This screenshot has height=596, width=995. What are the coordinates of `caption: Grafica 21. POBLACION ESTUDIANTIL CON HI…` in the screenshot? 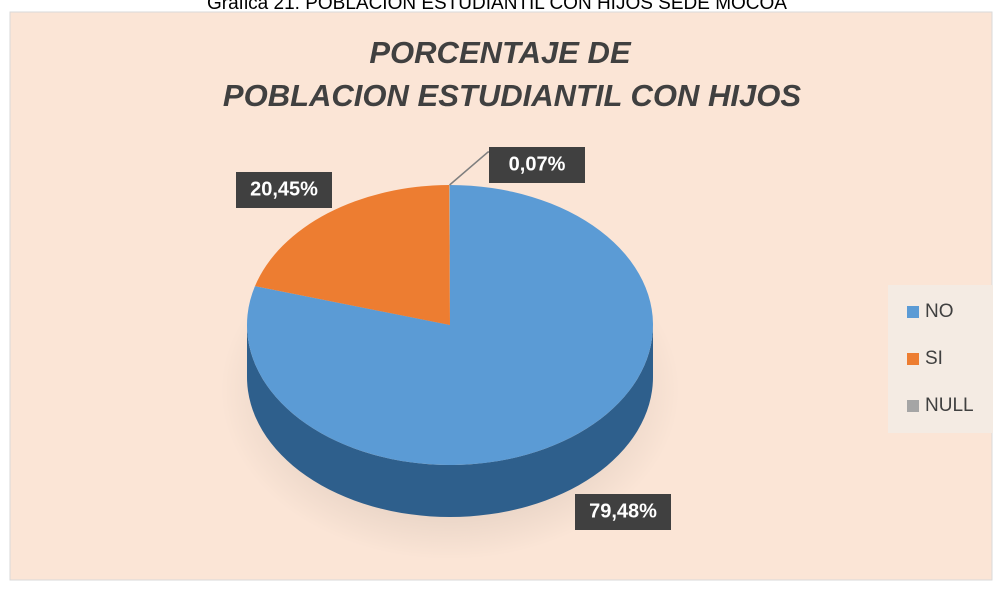 It's located at (497, 7).